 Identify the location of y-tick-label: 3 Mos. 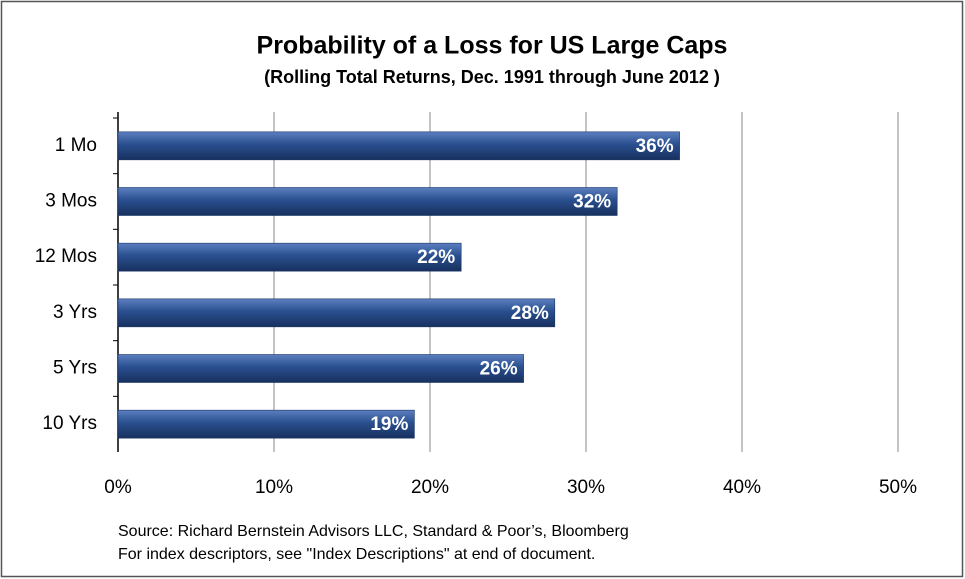
(71, 201).